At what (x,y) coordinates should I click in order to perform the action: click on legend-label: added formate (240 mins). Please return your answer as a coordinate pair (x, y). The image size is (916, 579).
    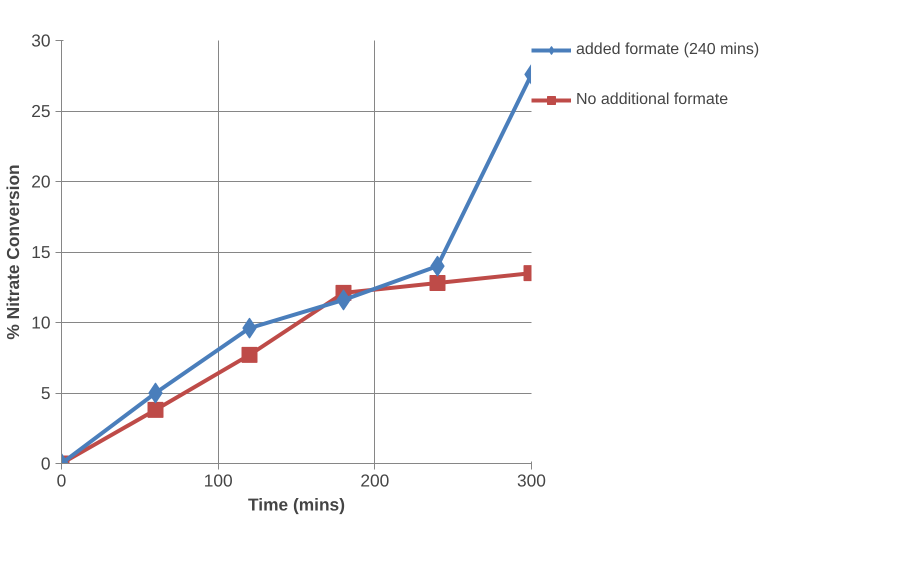
    Looking at the image, I should click on (668, 50).